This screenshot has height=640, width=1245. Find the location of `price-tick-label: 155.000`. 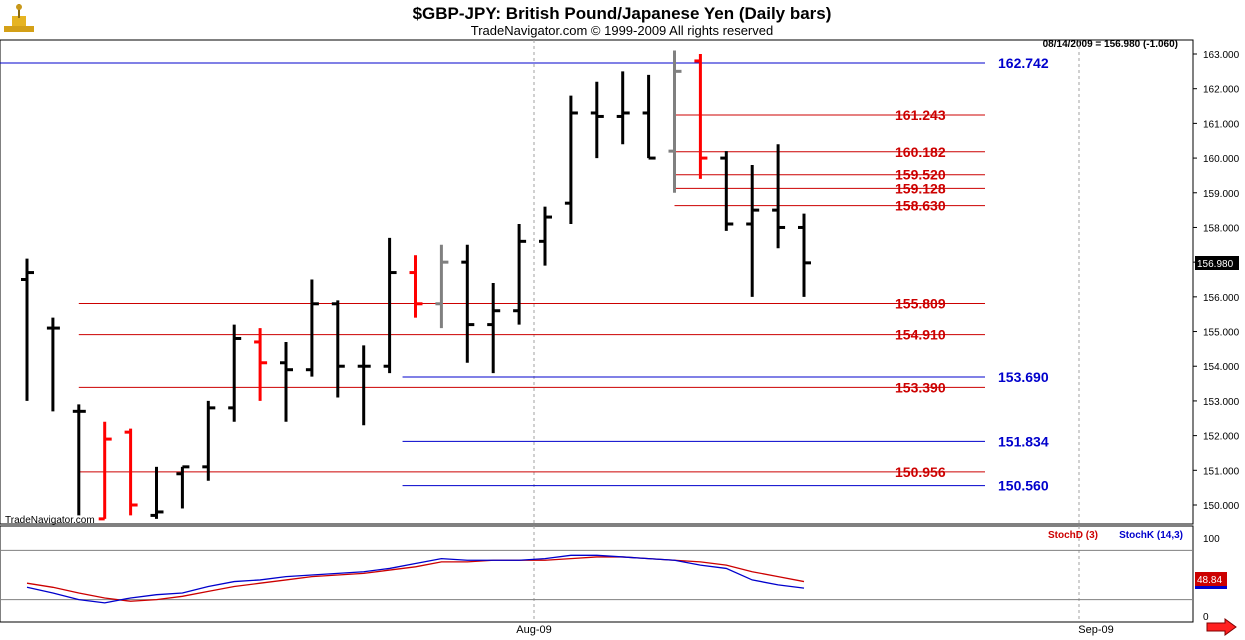

price-tick-label: 155.000 is located at coordinates (1221, 333).